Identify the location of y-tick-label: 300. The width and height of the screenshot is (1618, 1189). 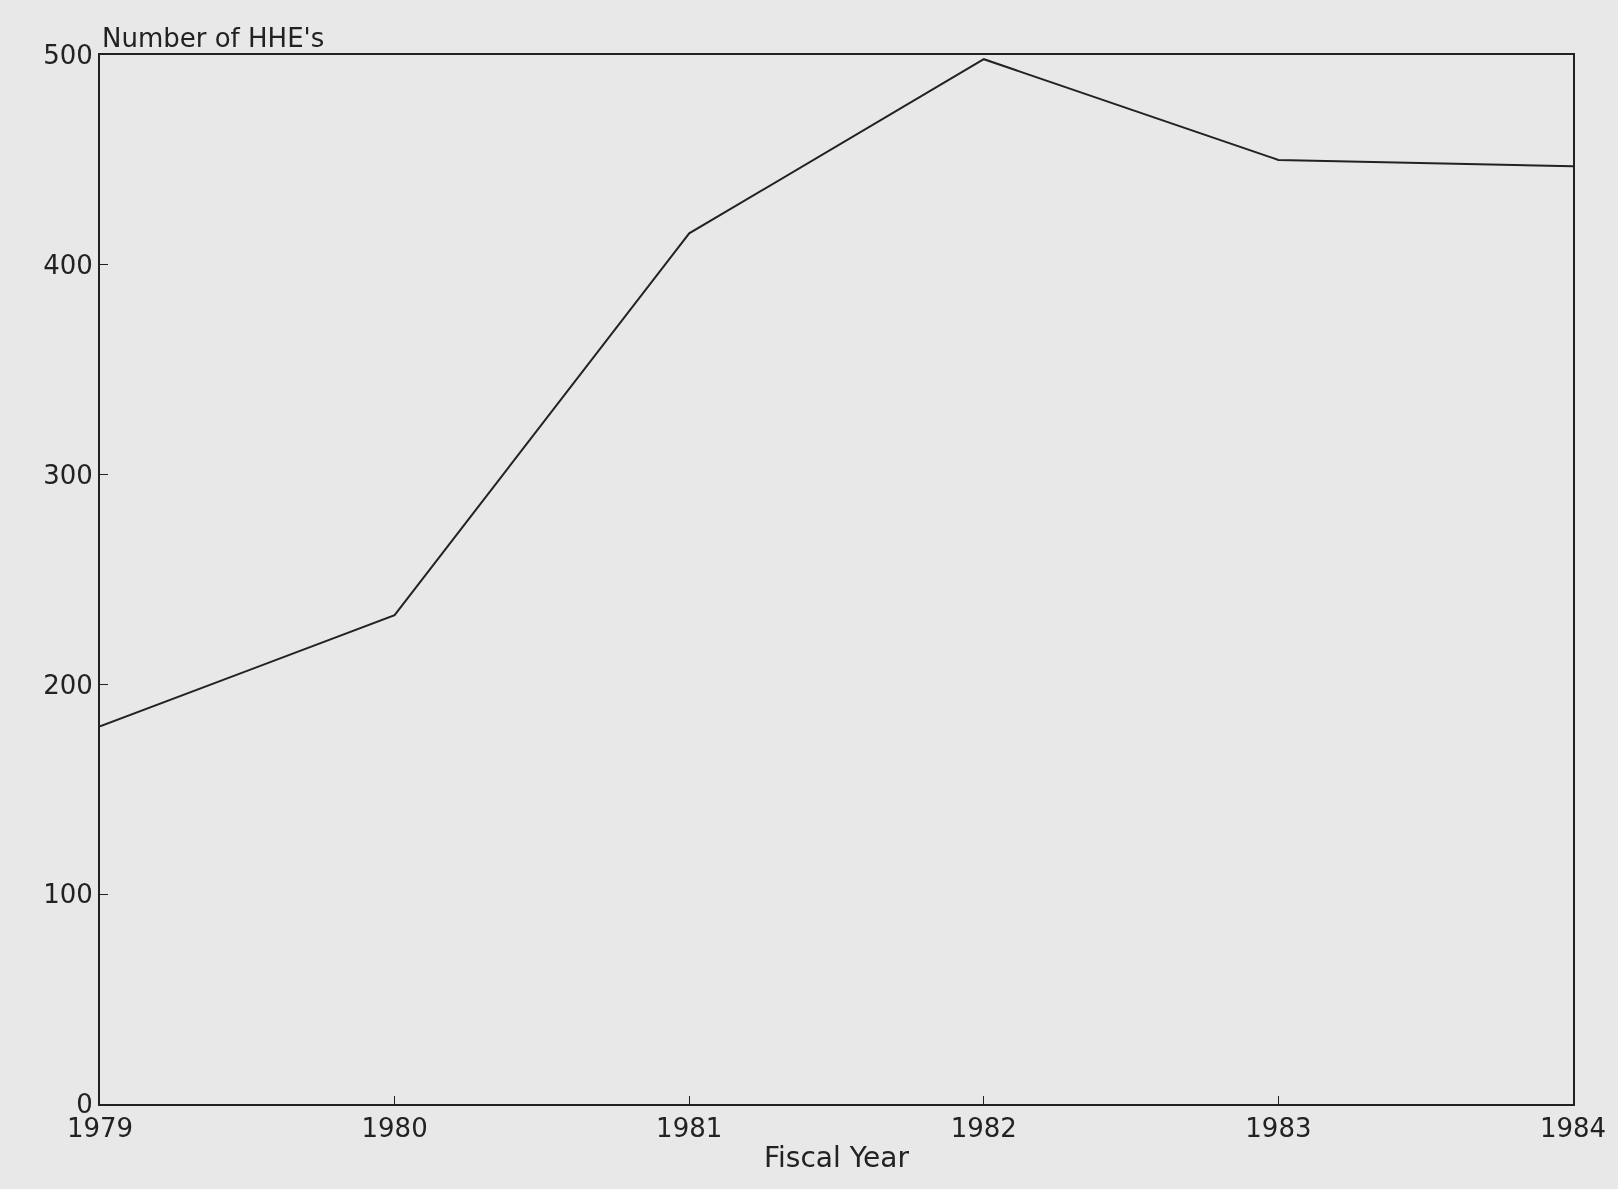
(68, 474).